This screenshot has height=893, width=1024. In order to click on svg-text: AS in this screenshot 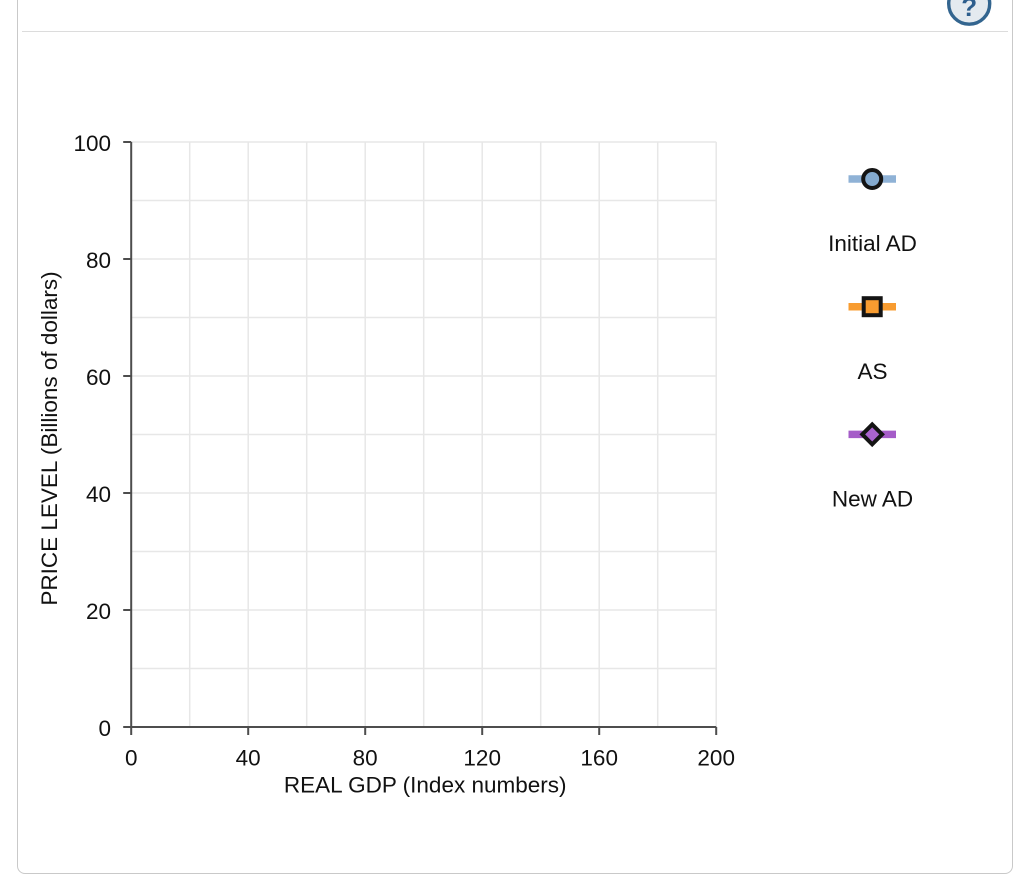, I will do `click(872, 371)`.